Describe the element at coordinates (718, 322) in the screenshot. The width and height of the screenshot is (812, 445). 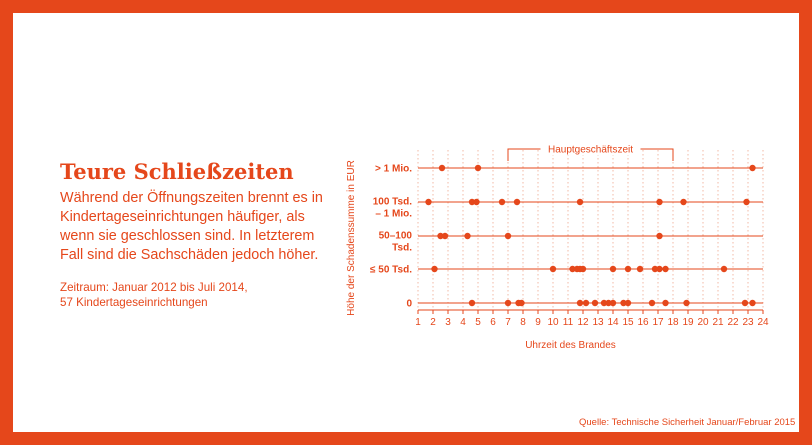
I see `x-tick-label: 21` at that location.